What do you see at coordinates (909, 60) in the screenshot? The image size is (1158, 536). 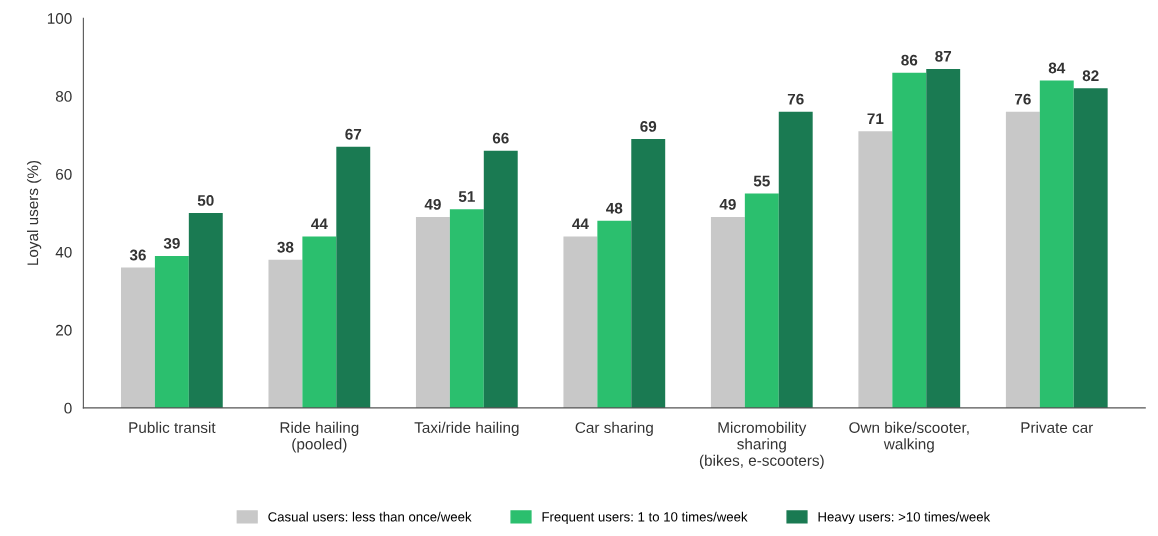 I see `data-label: 86` at bounding box center [909, 60].